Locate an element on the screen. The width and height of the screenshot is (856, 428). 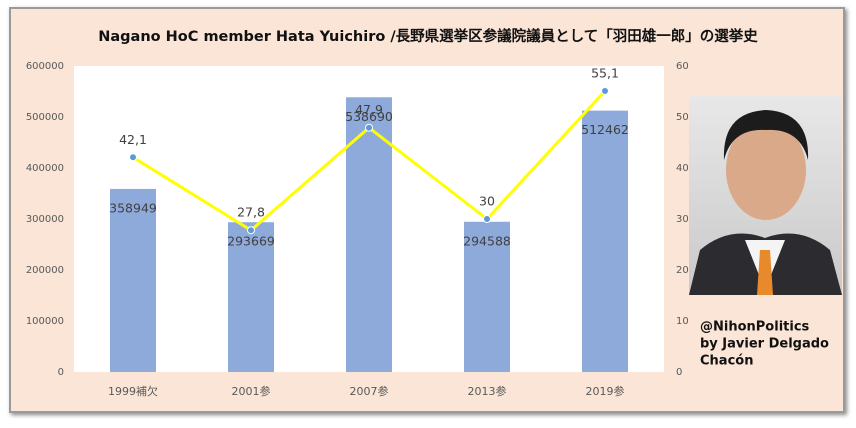
credit-line: by Javier Delgado is located at coordinates (764, 344).